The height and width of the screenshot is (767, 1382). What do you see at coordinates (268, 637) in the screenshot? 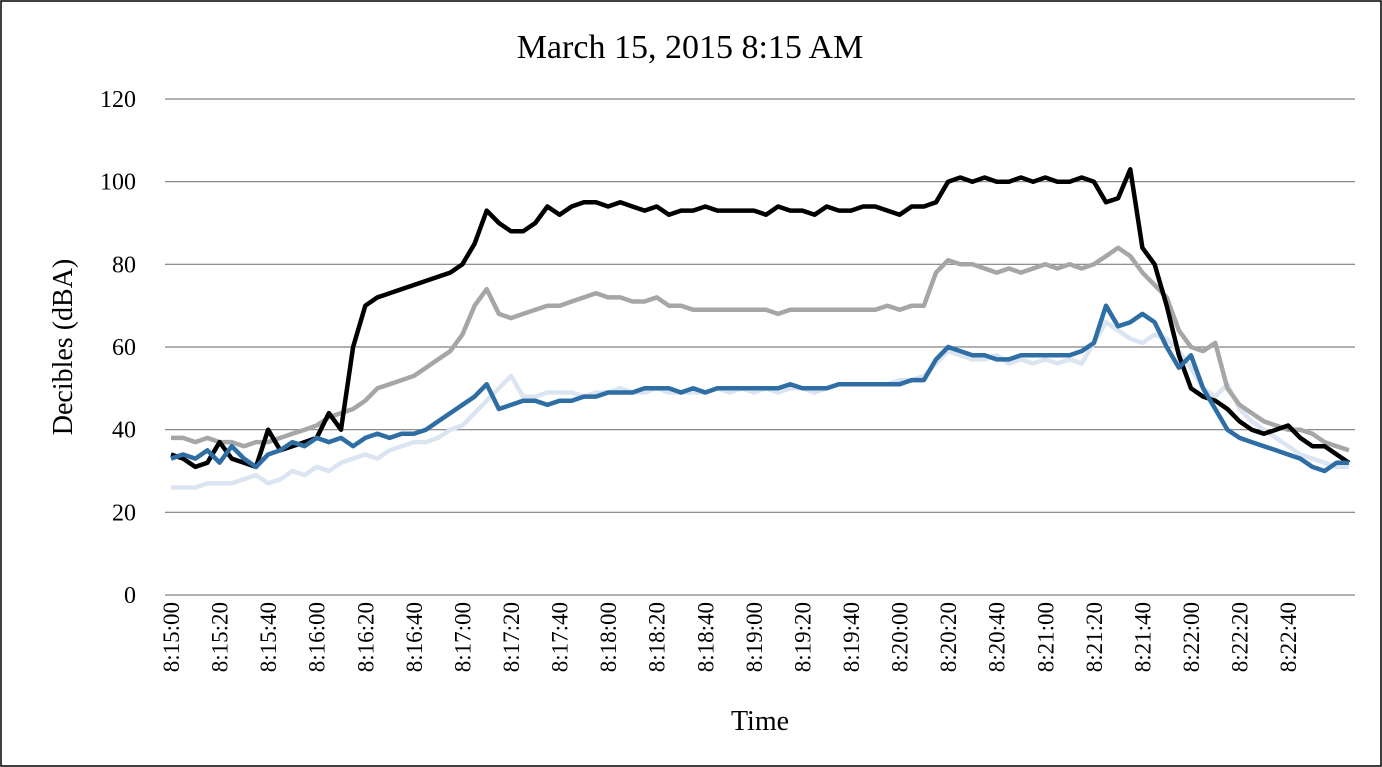
I see `x-tick-label: 8:15:40` at bounding box center [268, 637].